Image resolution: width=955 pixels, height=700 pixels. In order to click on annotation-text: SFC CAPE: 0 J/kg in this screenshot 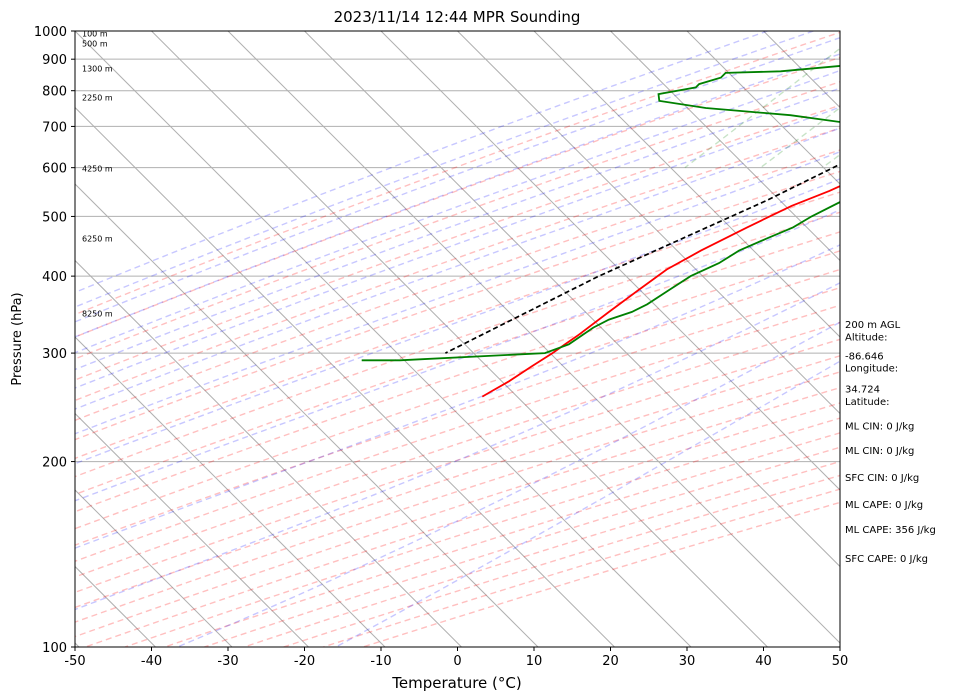, I will do `click(886, 559)`.